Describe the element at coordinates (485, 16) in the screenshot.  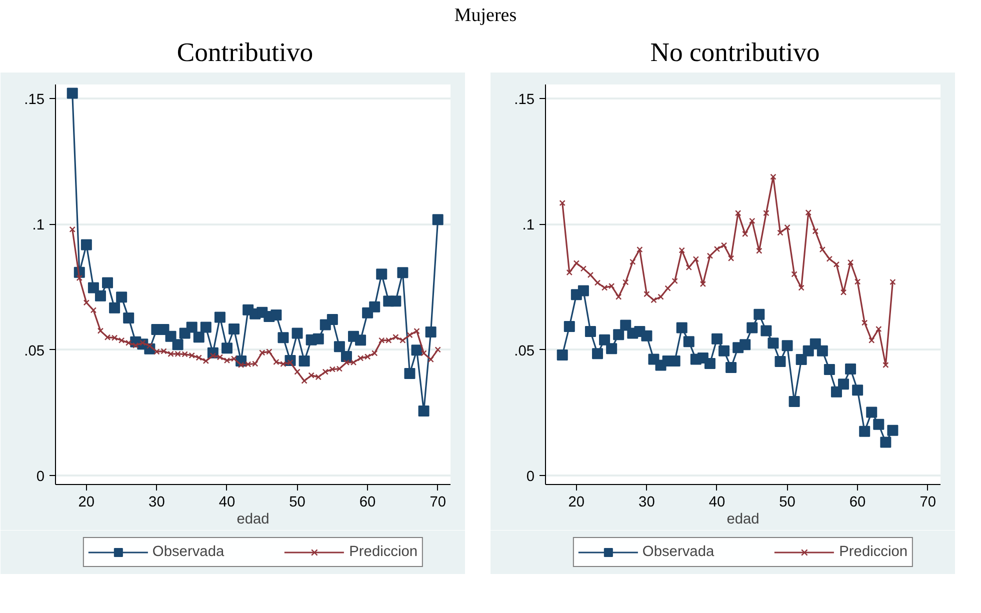
I see `text: Mujeres` at that location.